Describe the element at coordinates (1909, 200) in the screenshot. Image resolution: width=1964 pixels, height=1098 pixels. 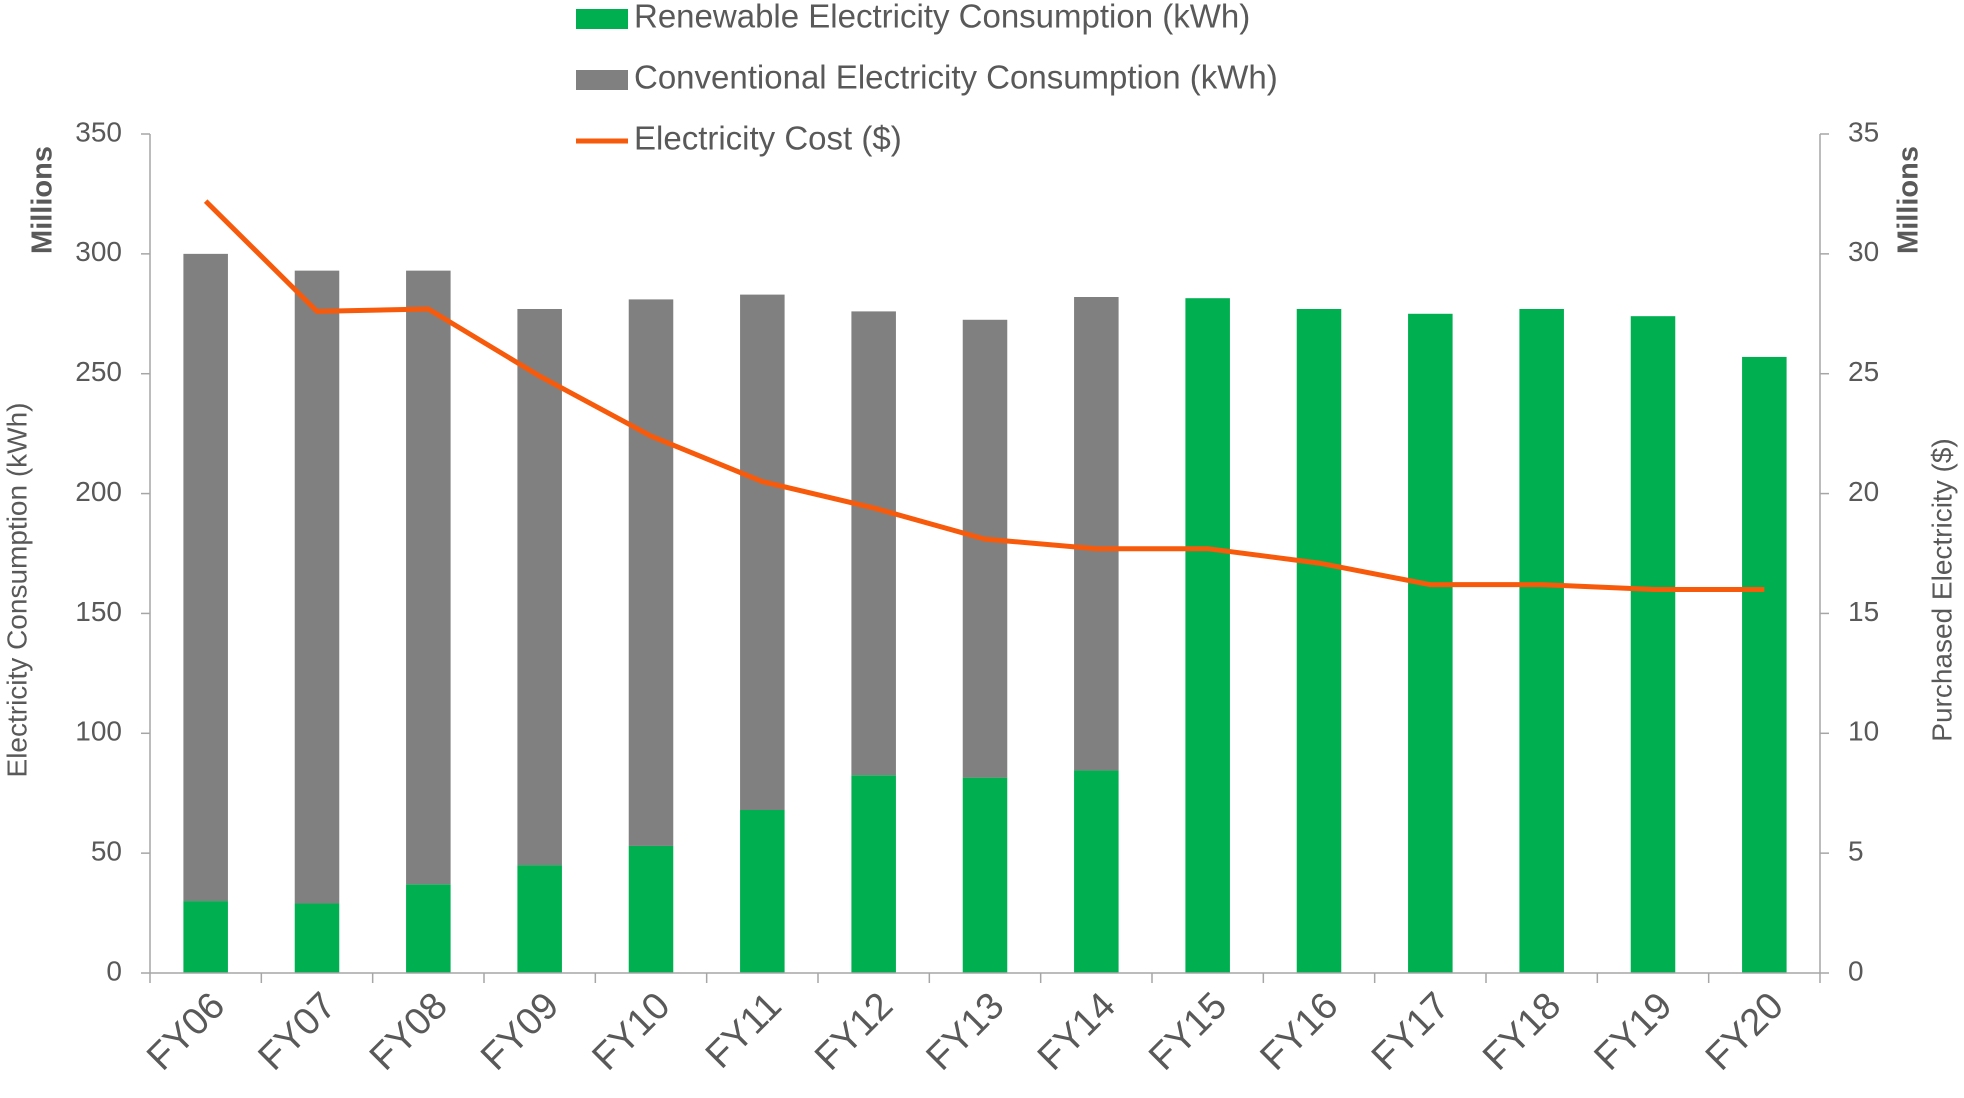
I see `y2-unit: Millions` at that location.